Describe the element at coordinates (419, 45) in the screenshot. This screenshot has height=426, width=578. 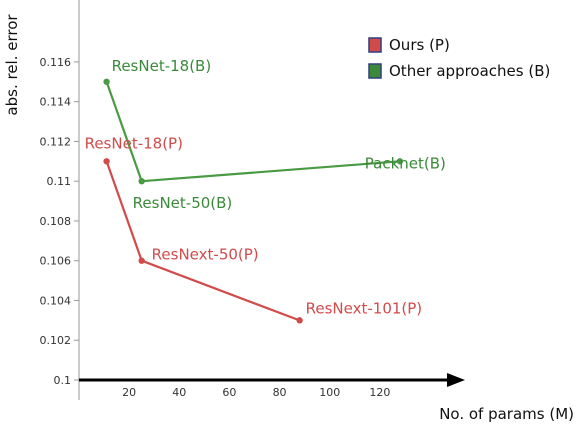
I see `legend-label: Ours (P)` at that location.